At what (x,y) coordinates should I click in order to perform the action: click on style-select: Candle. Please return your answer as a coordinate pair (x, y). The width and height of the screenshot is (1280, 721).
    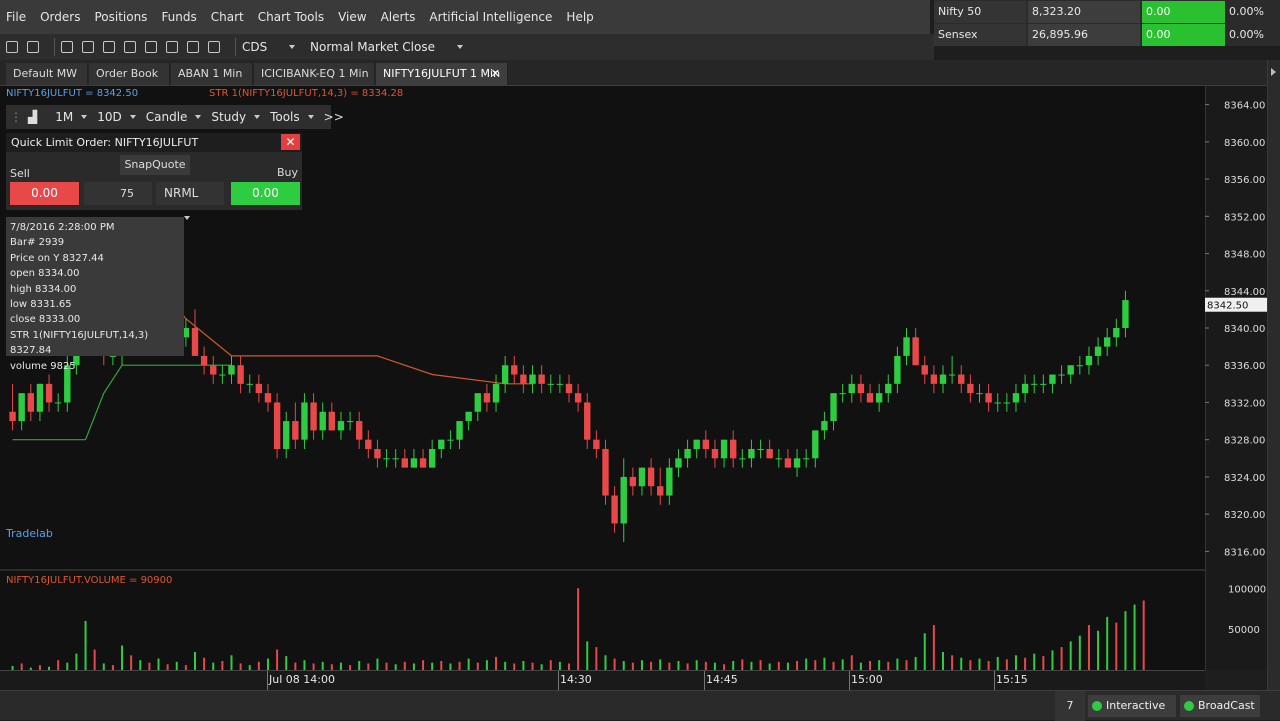
    Looking at the image, I should click on (174, 117).